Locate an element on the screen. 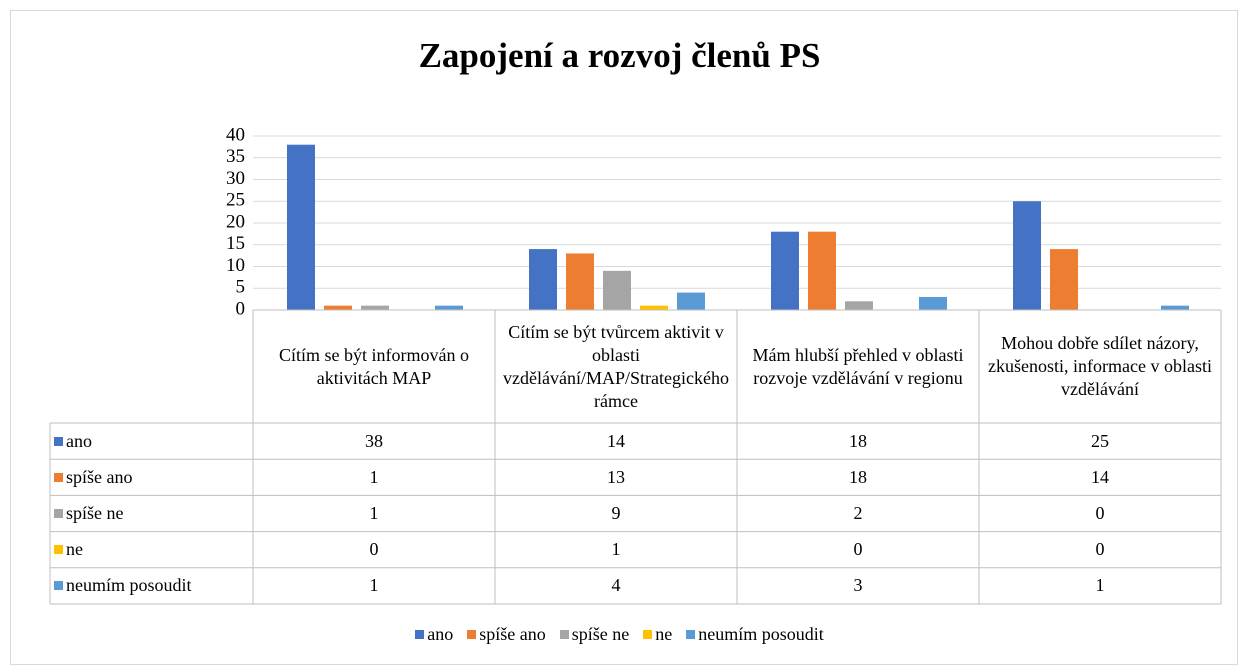 The height and width of the screenshot is (666, 1239). table-row-header: ne is located at coordinates (151, 550).